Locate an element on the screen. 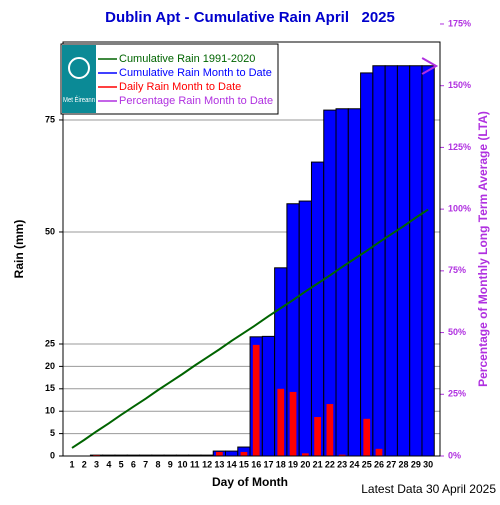  x-tick-label: 1 is located at coordinates (71, 464).